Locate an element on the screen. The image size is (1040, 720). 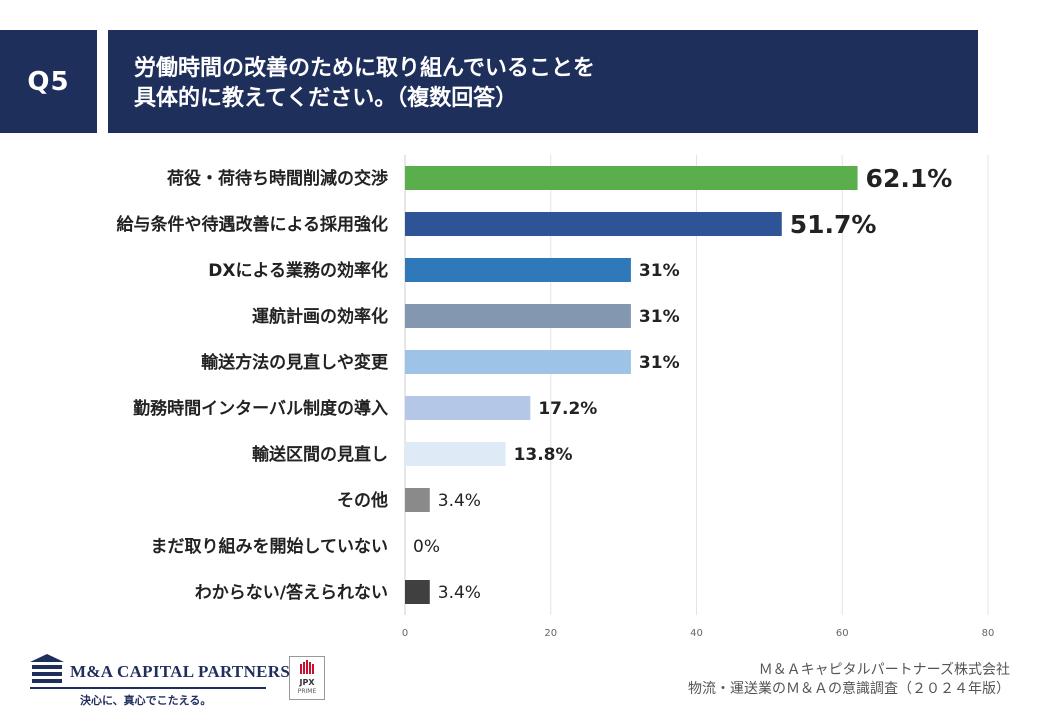
category-label: まだ取り組みを開始していない is located at coordinates (270, 546).